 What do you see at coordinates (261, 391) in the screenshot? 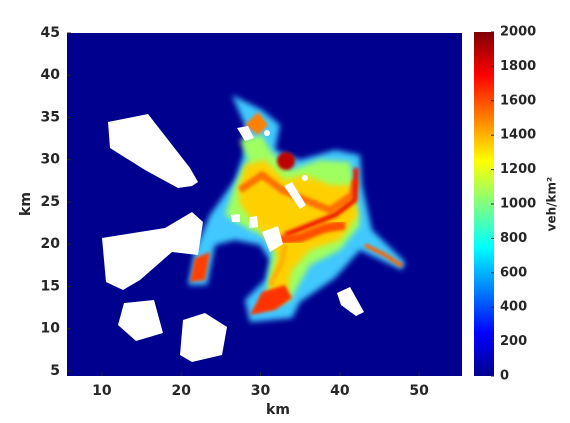
I see `x-tick-label: 30` at bounding box center [261, 391].